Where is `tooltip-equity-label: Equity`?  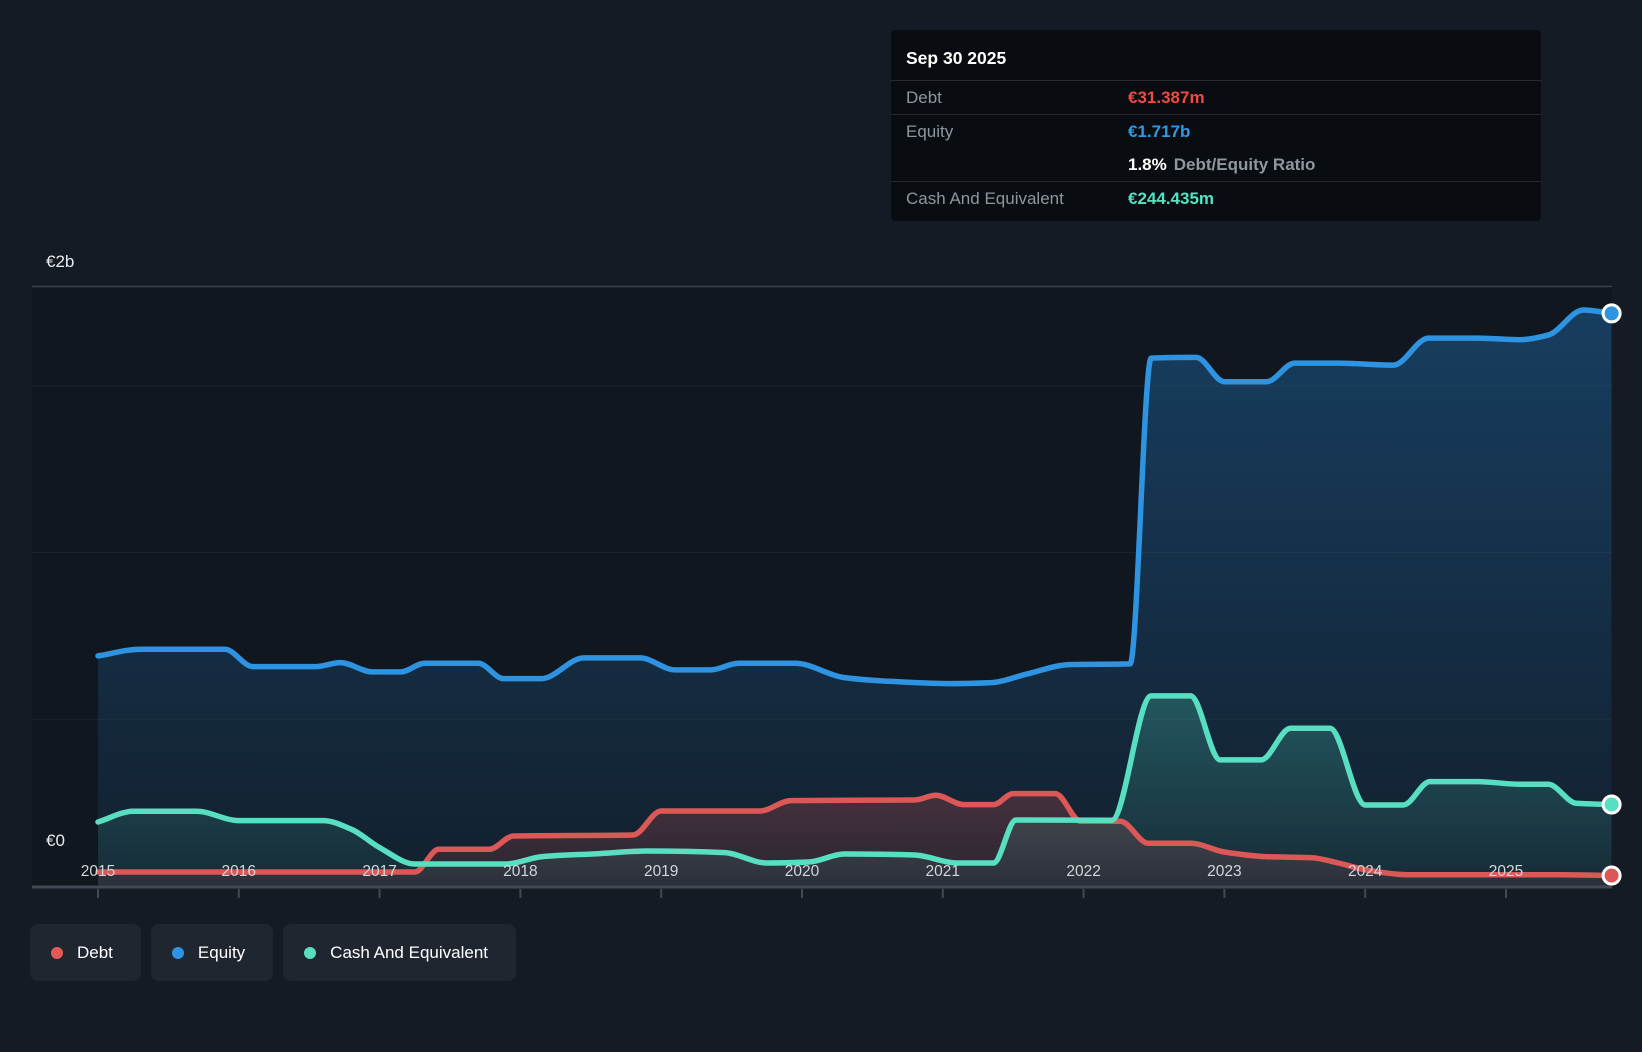
tooltip-equity-label: Equity is located at coordinates (930, 131).